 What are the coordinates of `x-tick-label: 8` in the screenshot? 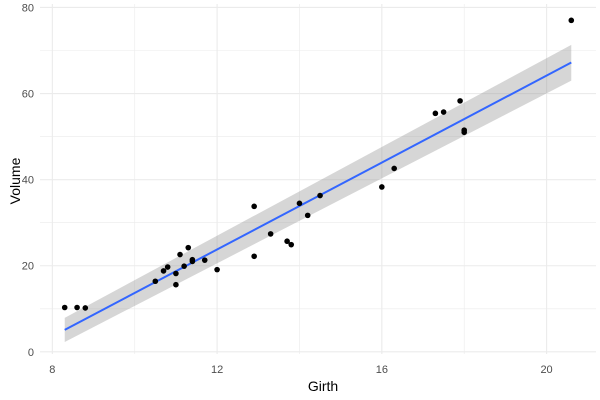 It's located at (52, 370).